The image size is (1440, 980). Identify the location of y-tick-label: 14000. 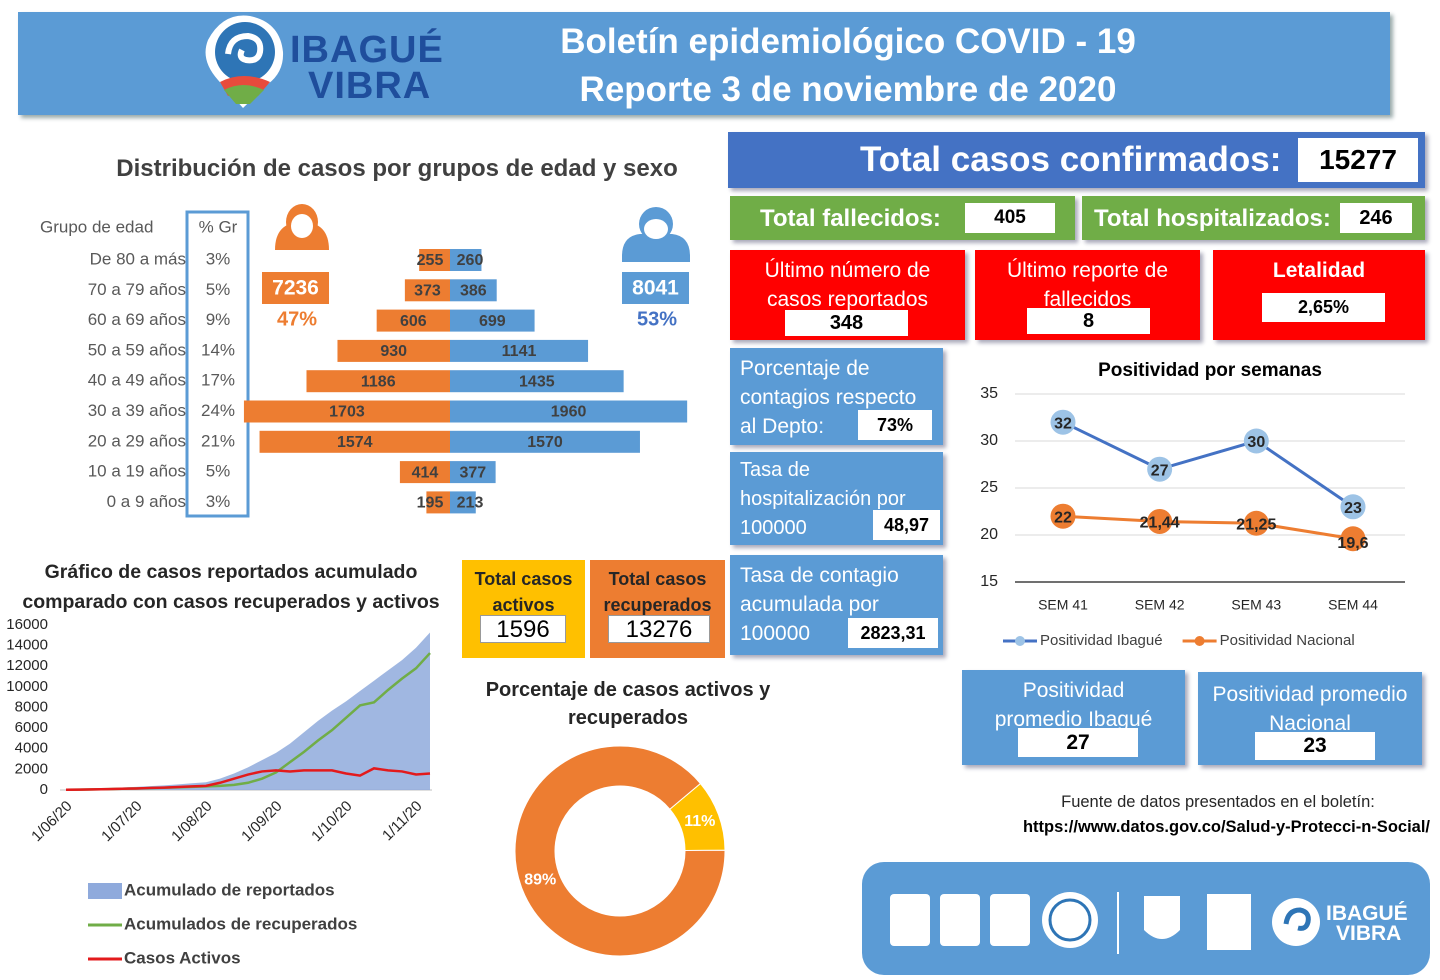
(27, 645).